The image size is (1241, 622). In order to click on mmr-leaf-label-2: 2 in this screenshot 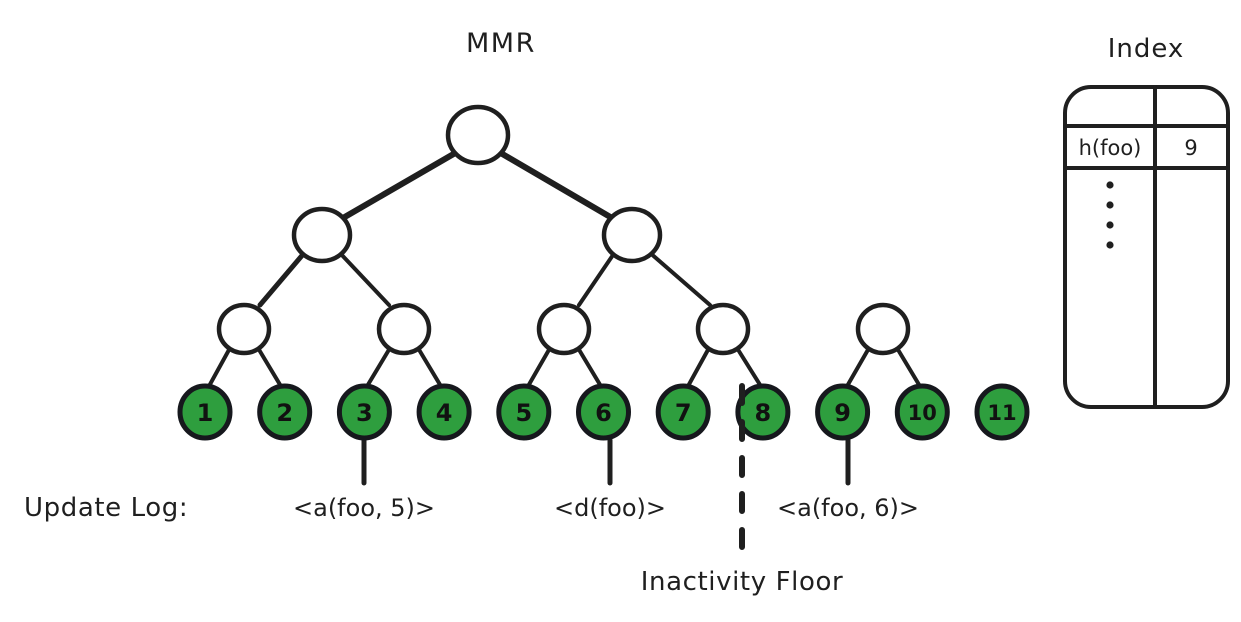, I will do `click(284, 413)`.